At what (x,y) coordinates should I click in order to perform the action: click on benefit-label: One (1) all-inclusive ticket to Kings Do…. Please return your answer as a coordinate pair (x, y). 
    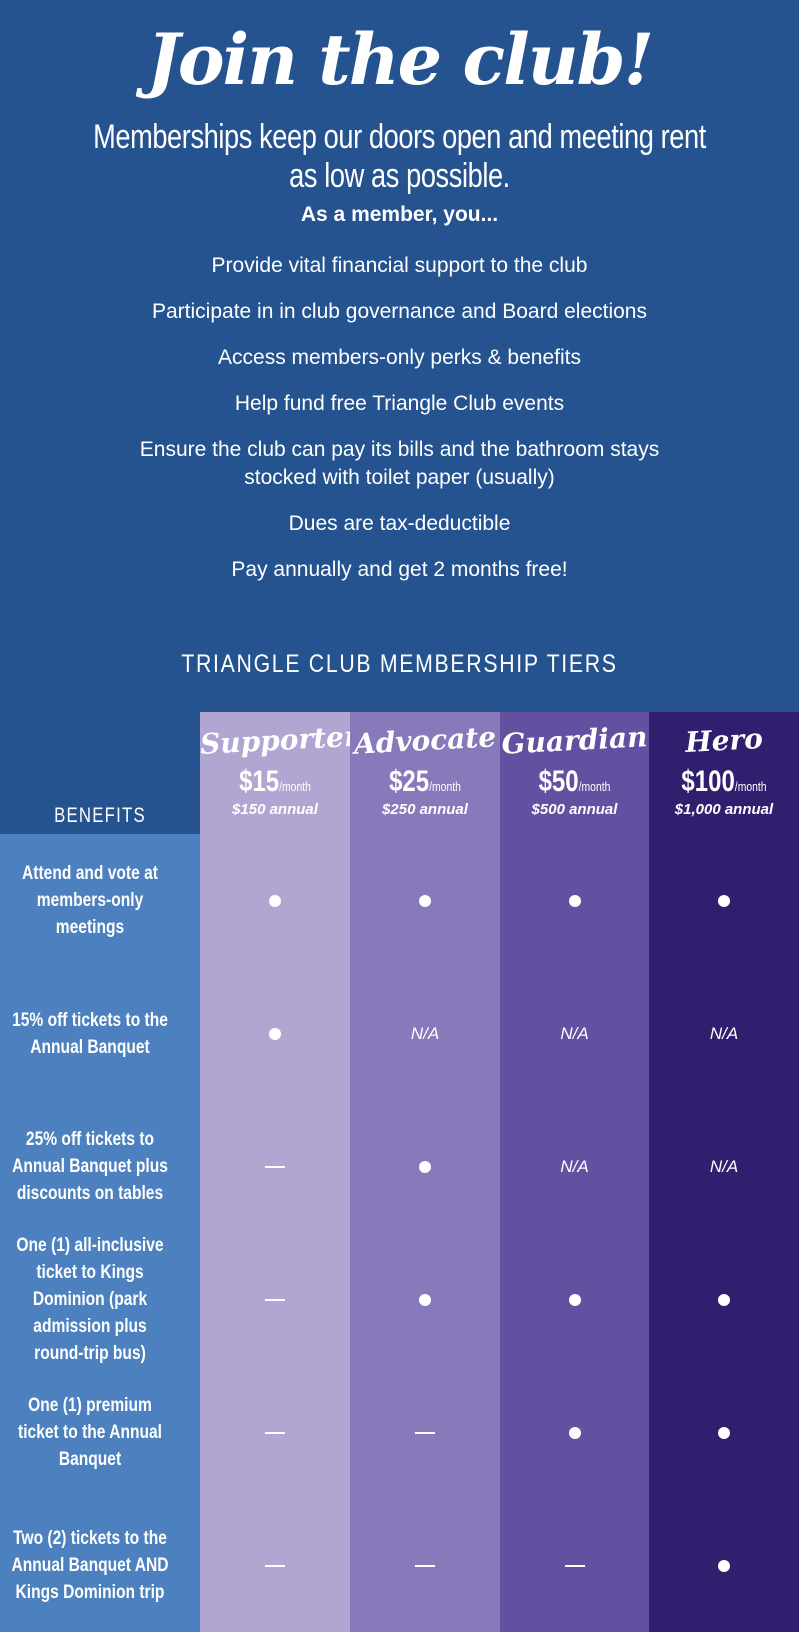
    Looking at the image, I should click on (90, 1299).